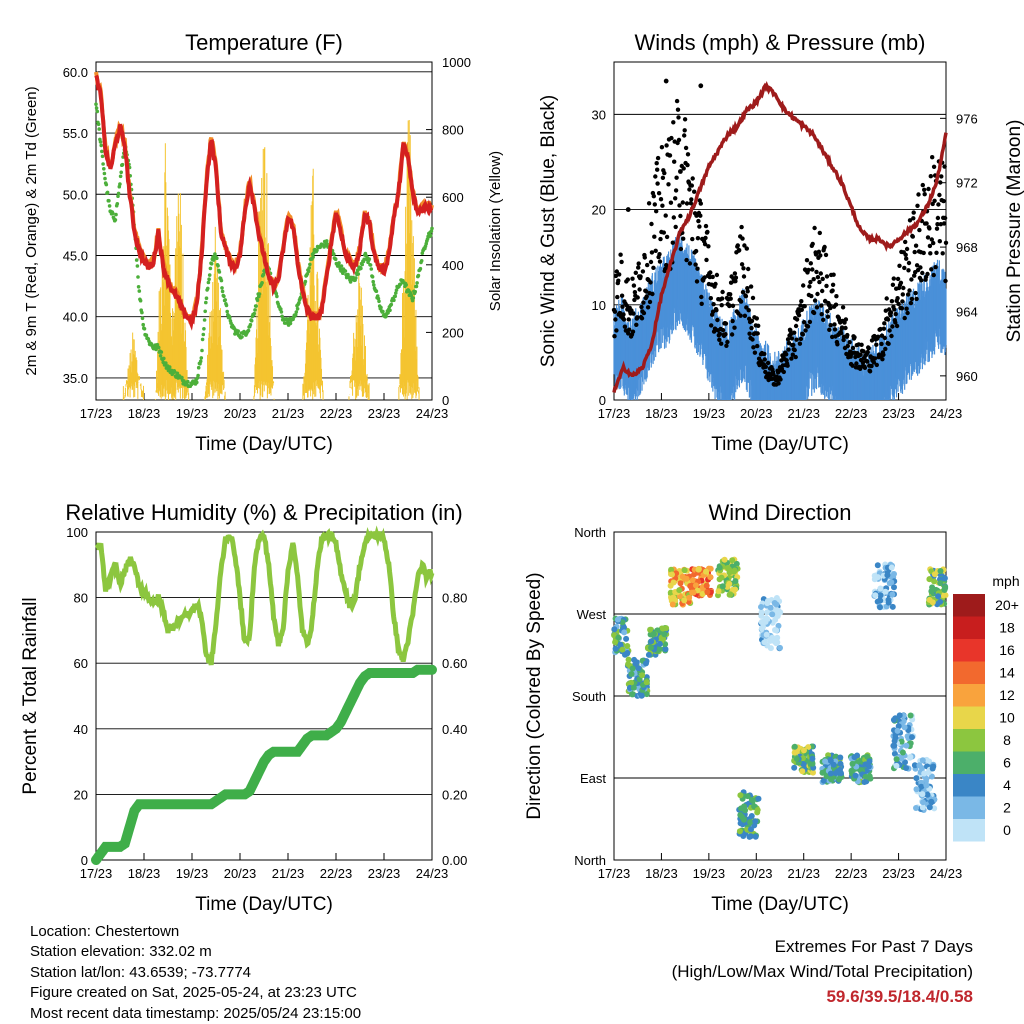 Image resolution: width=1024 pixels, height=1024 pixels. Describe the element at coordinates (453, 332) in the screenshot. I see `y-tick-label-right: 200` at that location.